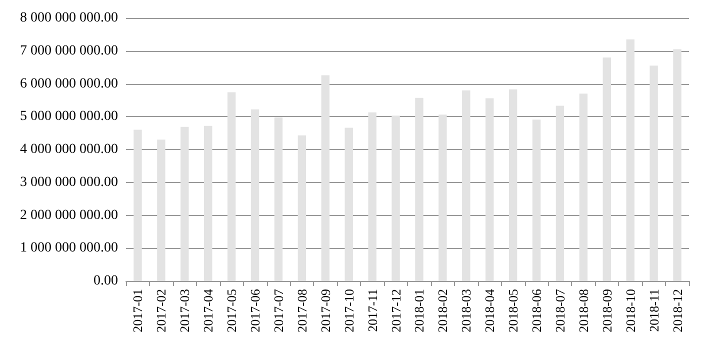  What do you see at coordinates (513, 310) in the screenshot?
I see `x-tick-label: 2018-05` at bounding box center [513, 310].